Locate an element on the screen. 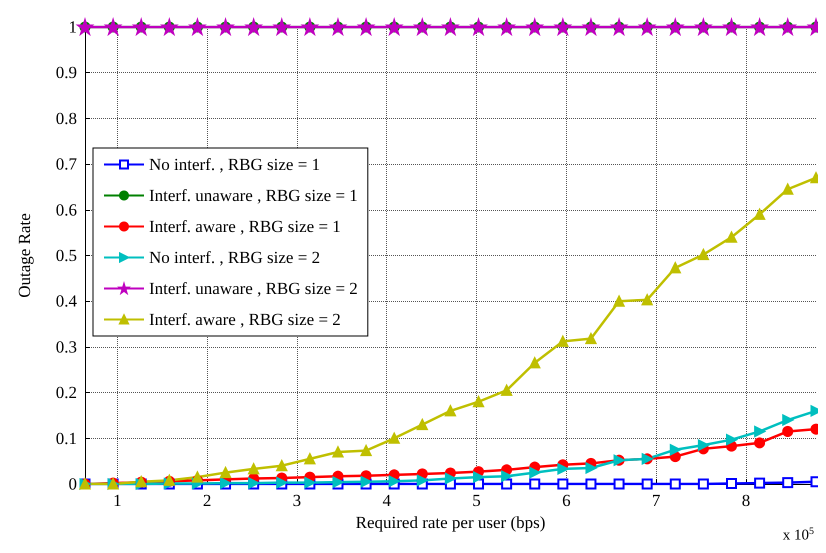 The height and width of the screenshot is (553, 826). x-tick-label: 7 is located at coordinates (656, 500).